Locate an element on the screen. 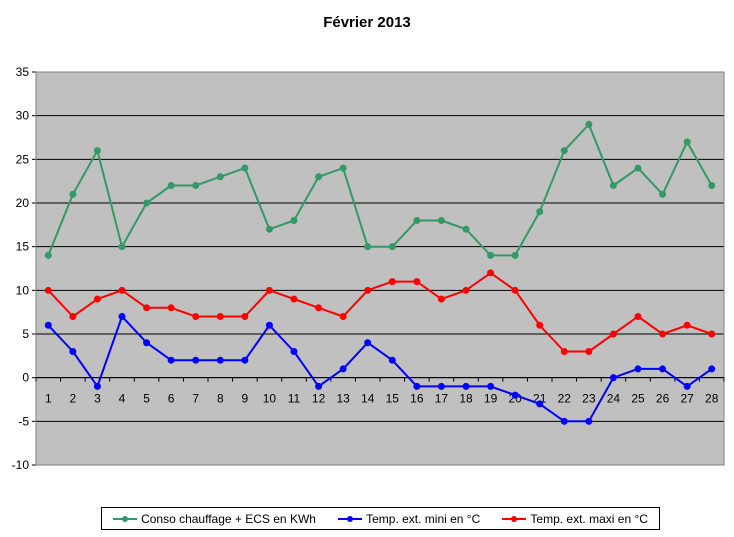  y-tick-label: 5 is located at coordinates (25, 334).